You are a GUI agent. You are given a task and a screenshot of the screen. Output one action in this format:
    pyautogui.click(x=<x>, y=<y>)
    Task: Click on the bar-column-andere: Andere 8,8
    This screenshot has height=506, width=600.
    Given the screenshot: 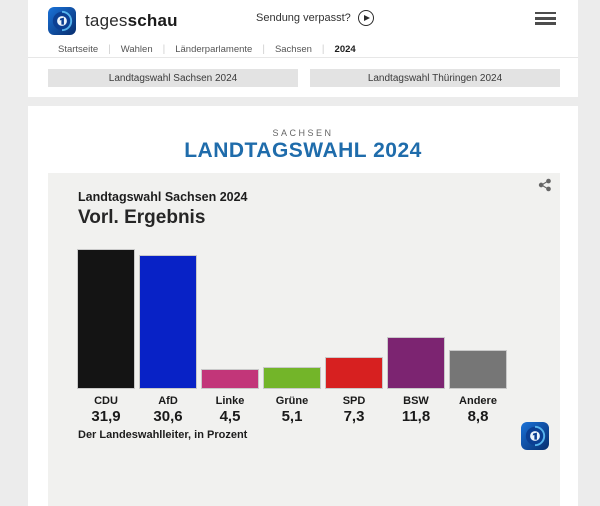 What is the action you would take?
    pyautogui.click(x=478, y=337)
    